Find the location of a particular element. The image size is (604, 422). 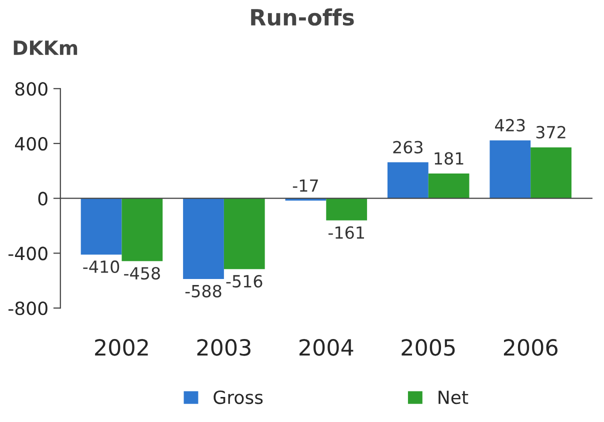

y-axis-title: DKKm is located at coordinates (46, 47).